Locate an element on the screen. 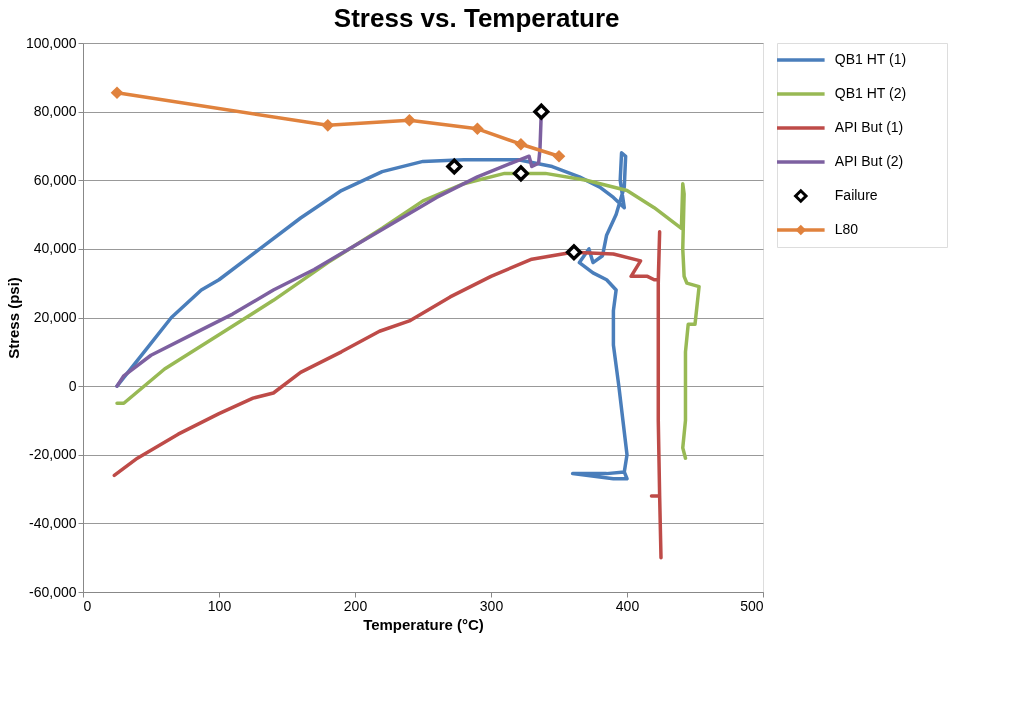 The image size is (1034, 707). y-tick-label: 60,000 is located at coordinates (55, 179).